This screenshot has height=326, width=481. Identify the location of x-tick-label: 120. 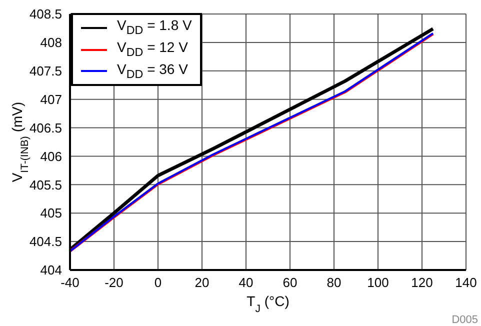
(422, 282).